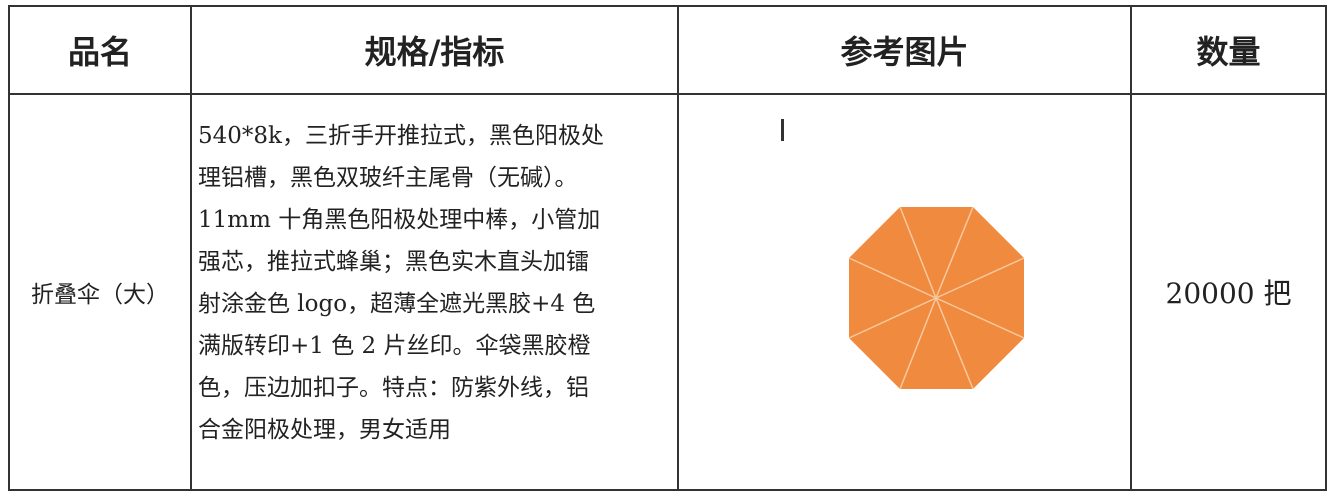 The width and height of the screenshot is (1330, 491). Describe the element at coordinates (782, 130) in the screenshot. I see `speck` at that location.